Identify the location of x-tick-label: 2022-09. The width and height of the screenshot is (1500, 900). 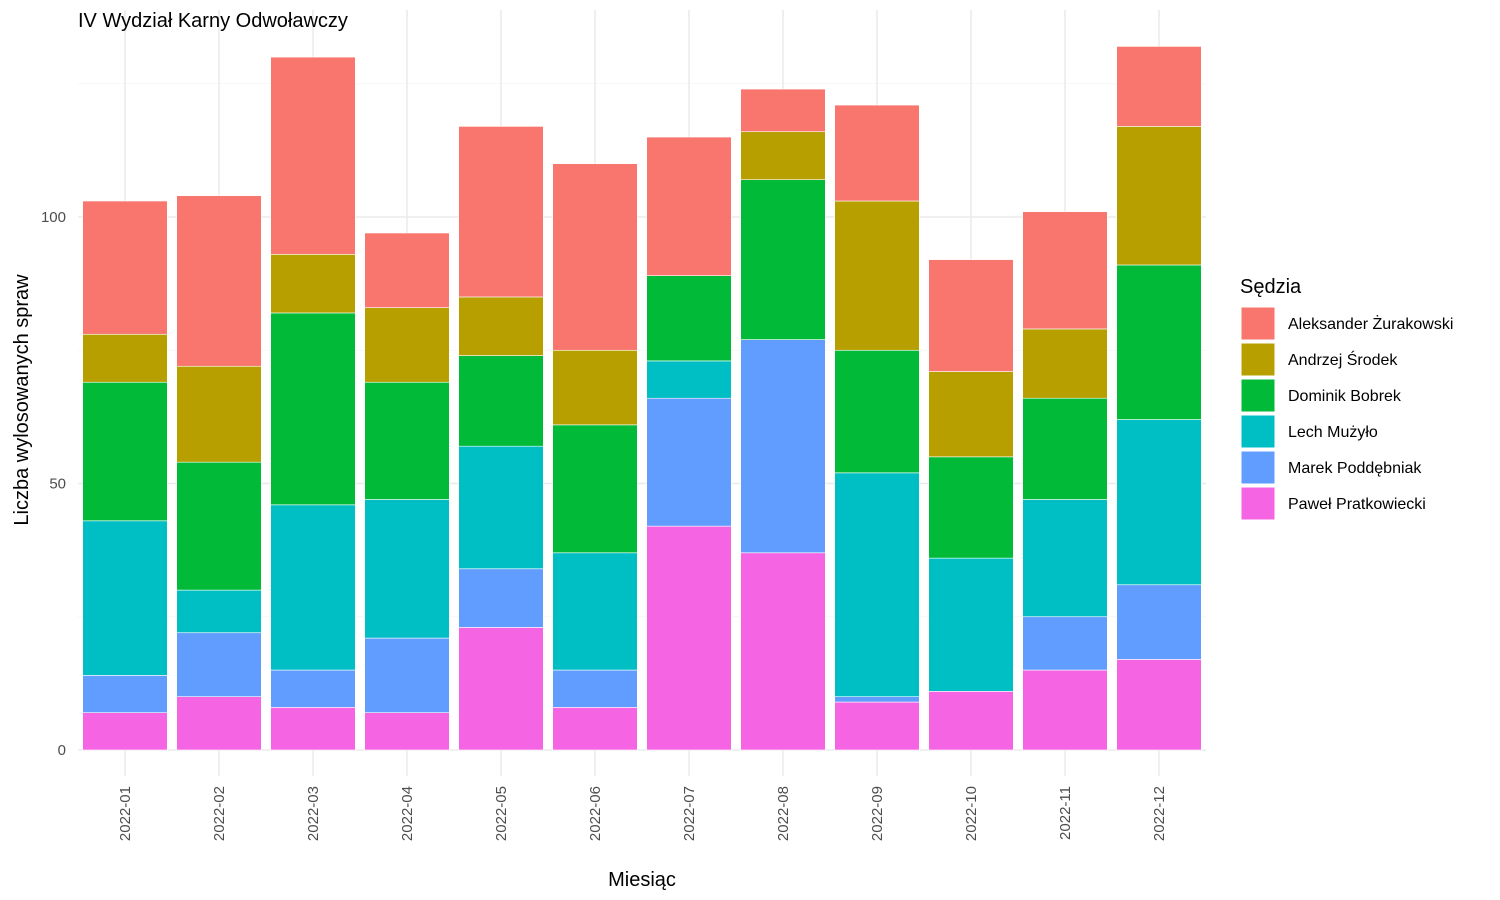
(877, 813).